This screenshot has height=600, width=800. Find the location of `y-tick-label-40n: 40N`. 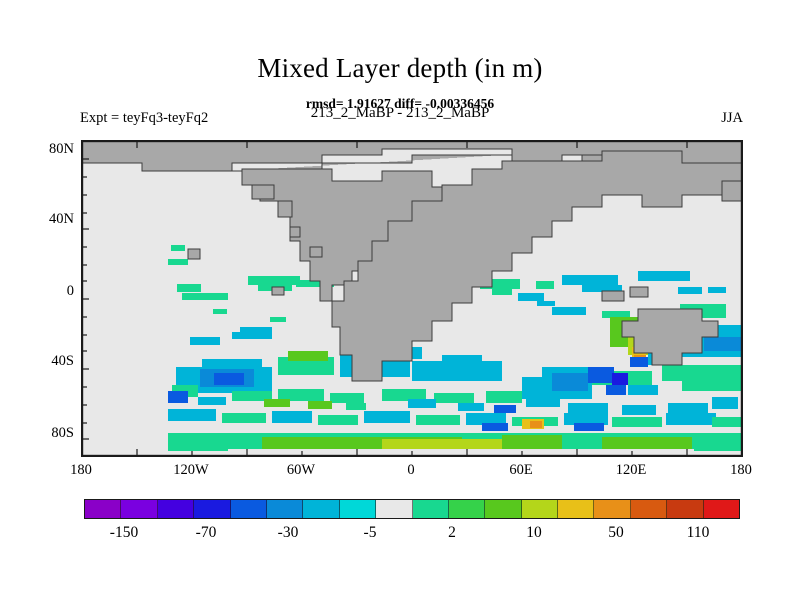

y-tick-label-40n: 40N is located at coordinates (61, 219).